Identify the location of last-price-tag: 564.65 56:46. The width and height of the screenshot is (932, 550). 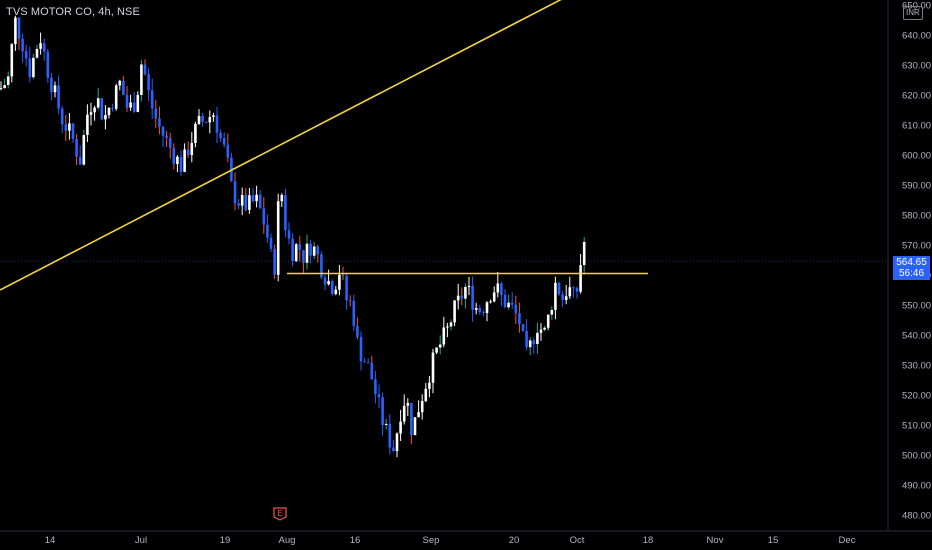
(911, 268).